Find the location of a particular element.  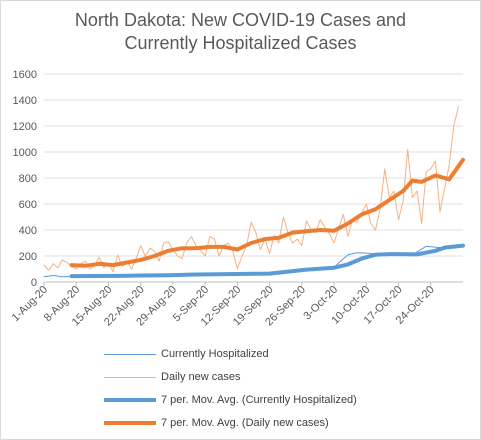

legend-swatch-avg-daily-cases is located at coordinates (130, 423).